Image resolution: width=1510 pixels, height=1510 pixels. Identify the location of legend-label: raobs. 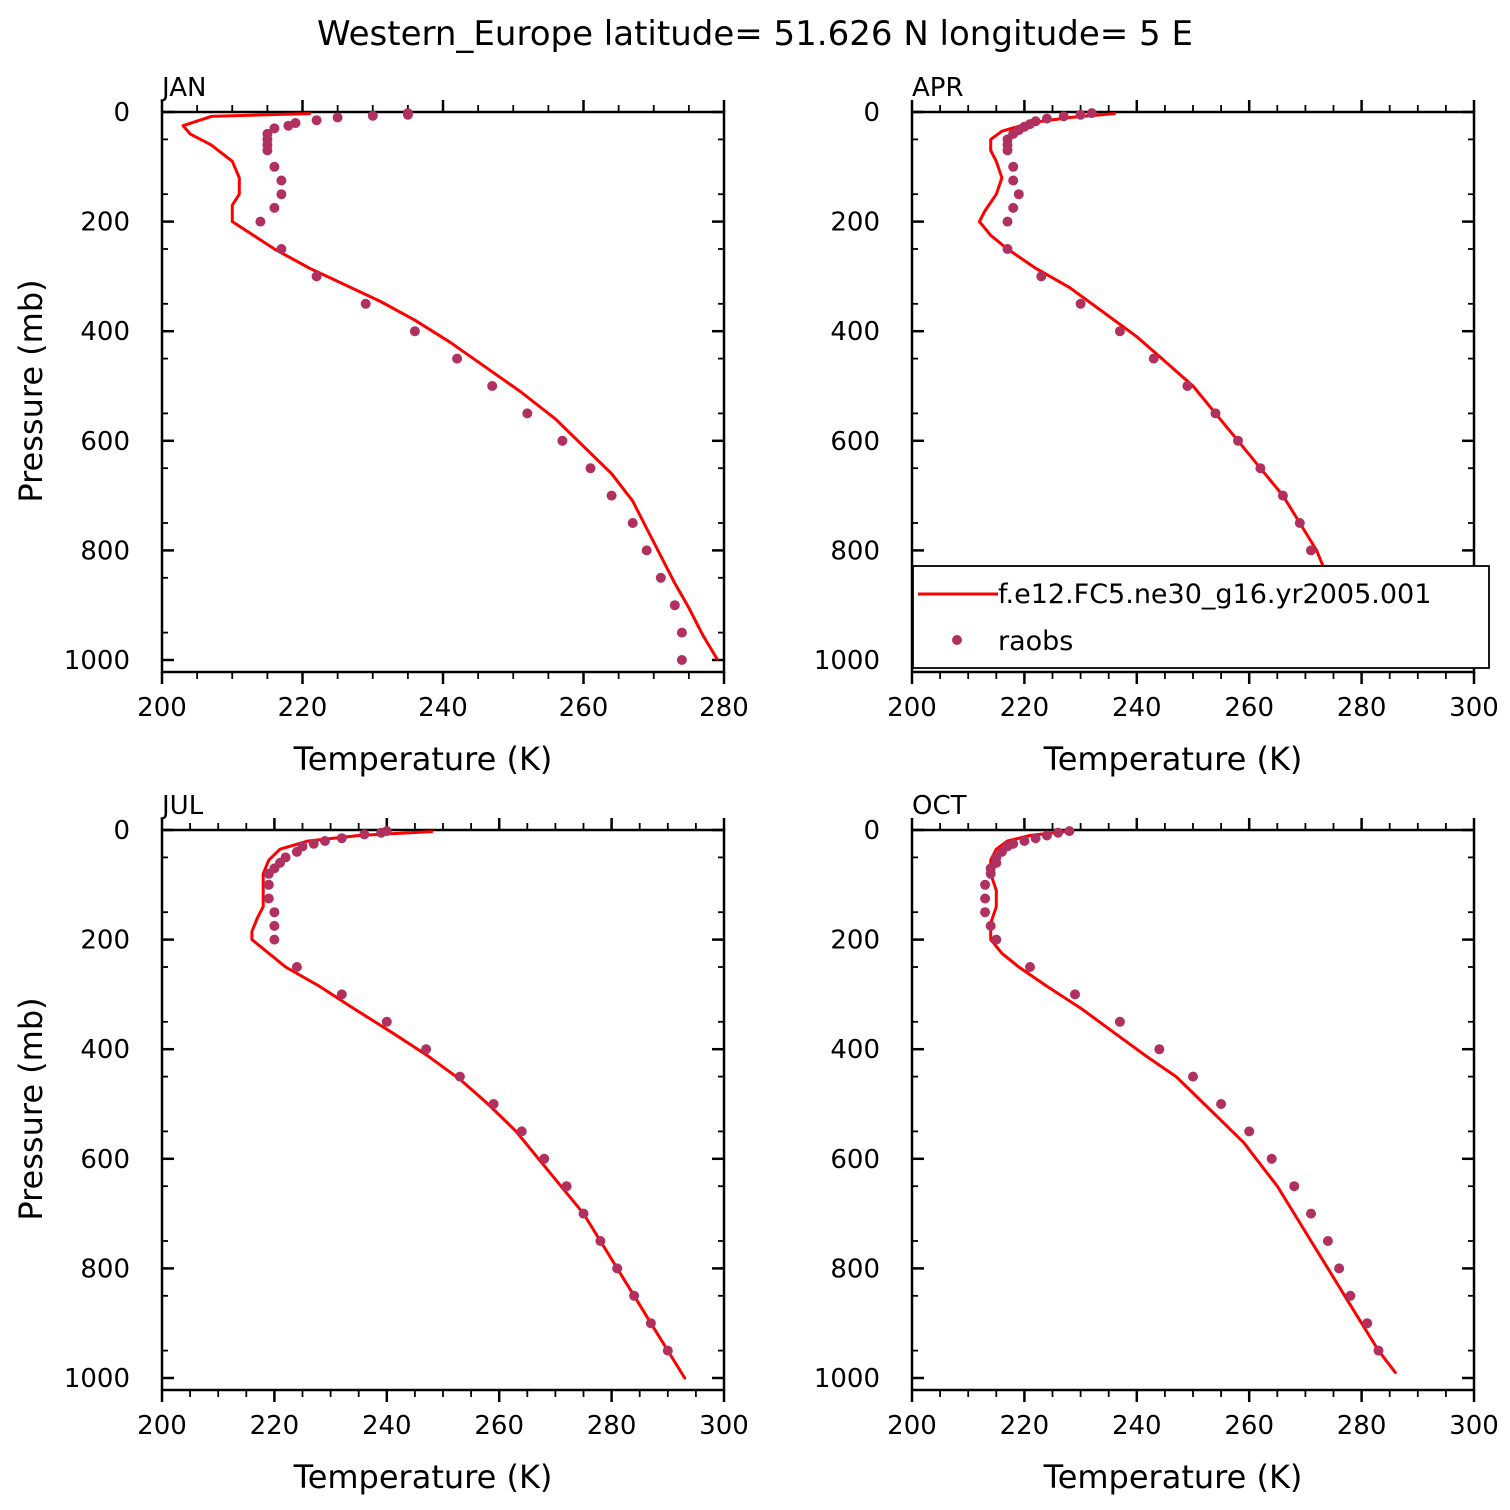
(1035, 641).